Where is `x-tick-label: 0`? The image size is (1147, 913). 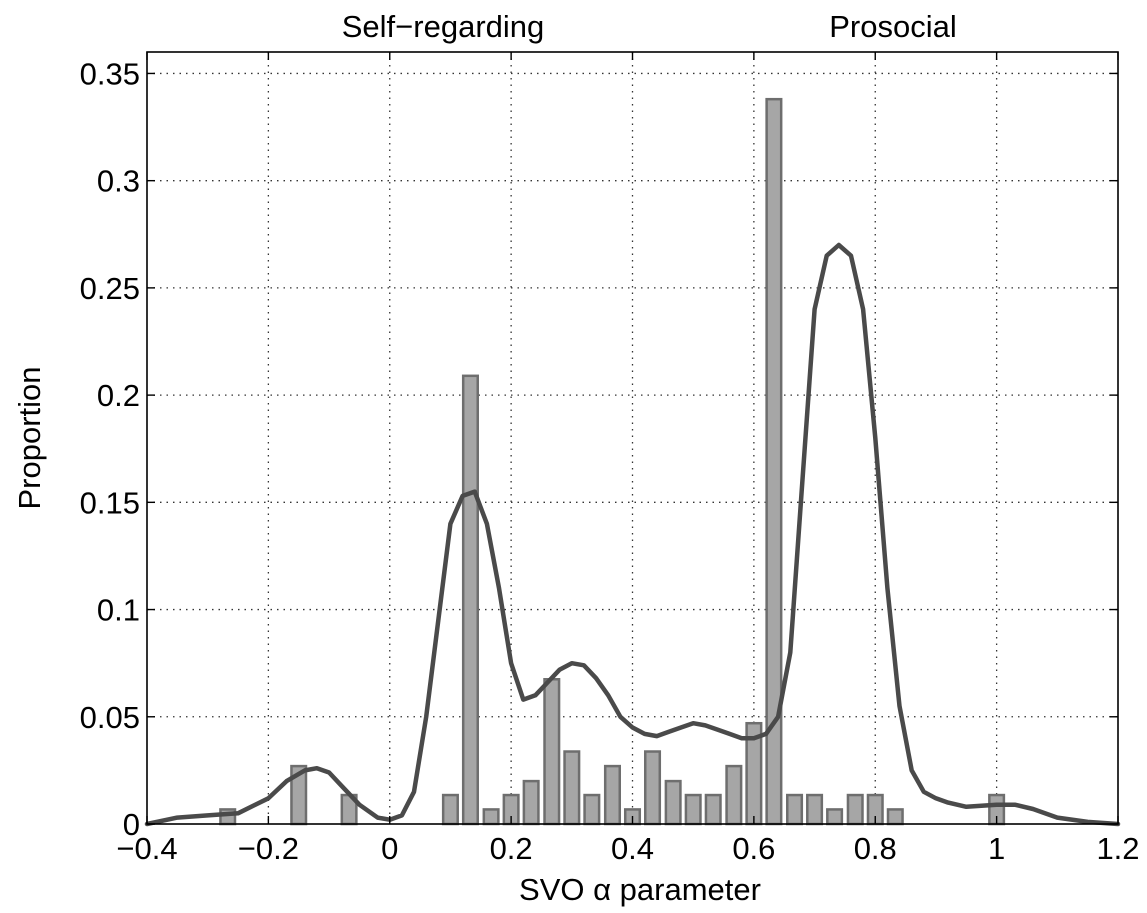
x-tick-label: 0 is located at coordinates (389, 848).